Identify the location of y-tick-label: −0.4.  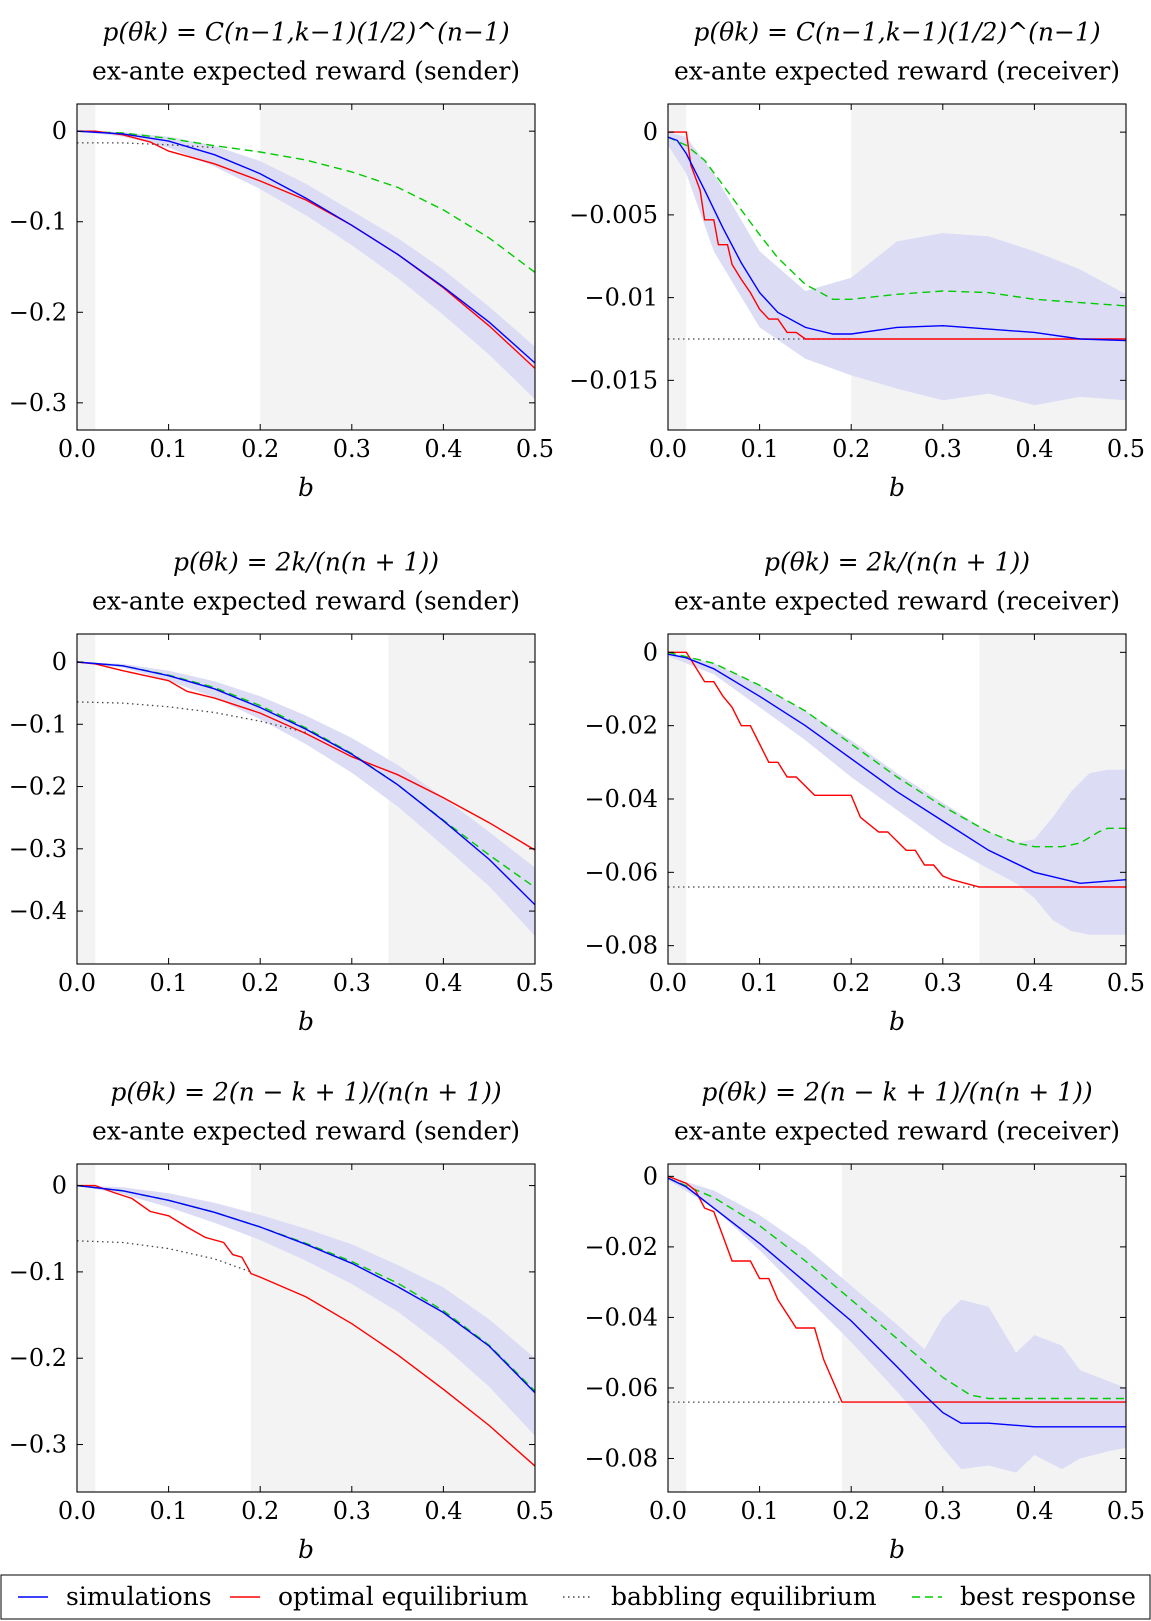
(38, 911).